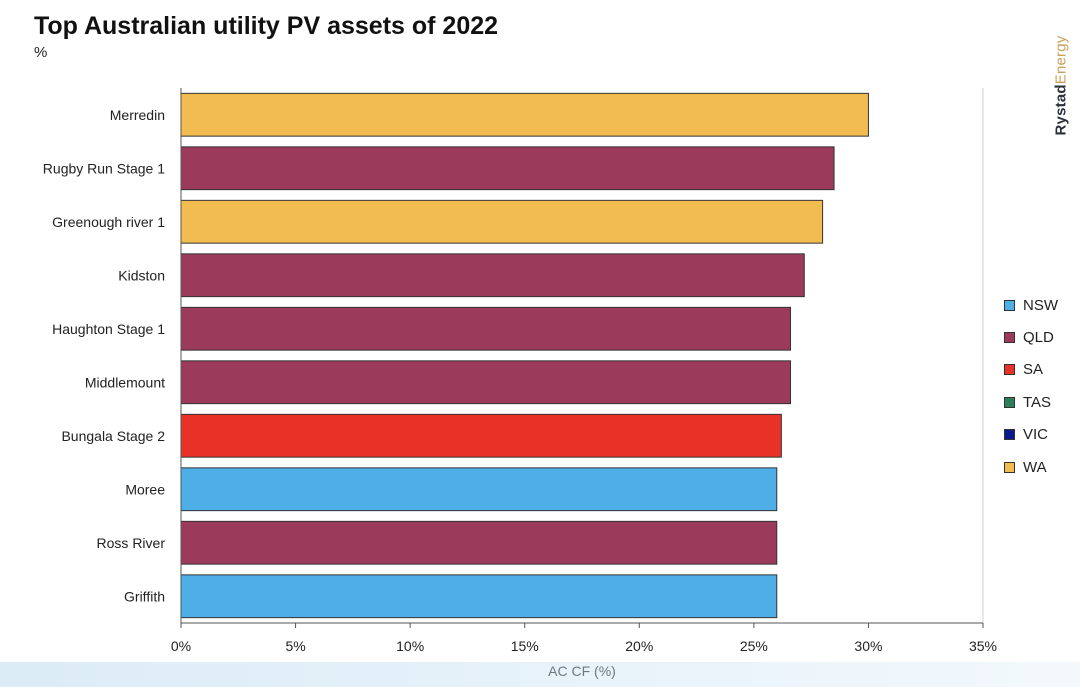 The height and width of the screenshot is (687, 1080). I want to click on legend-item: SA, so click(1031, 370).